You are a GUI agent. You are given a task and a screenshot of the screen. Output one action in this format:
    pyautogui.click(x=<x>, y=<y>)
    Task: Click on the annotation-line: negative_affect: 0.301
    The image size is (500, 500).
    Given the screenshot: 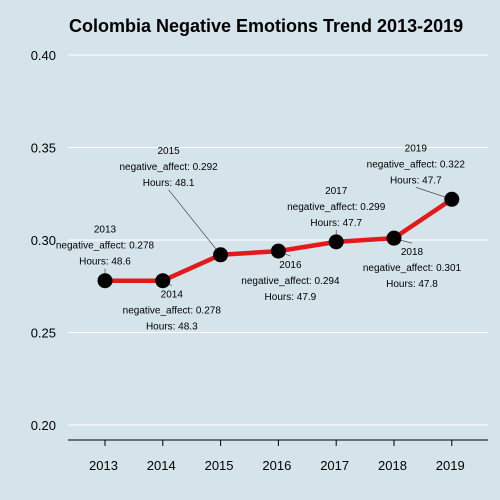 What is the action you would take?
    pyautogui.click(x=412, y=268)
    